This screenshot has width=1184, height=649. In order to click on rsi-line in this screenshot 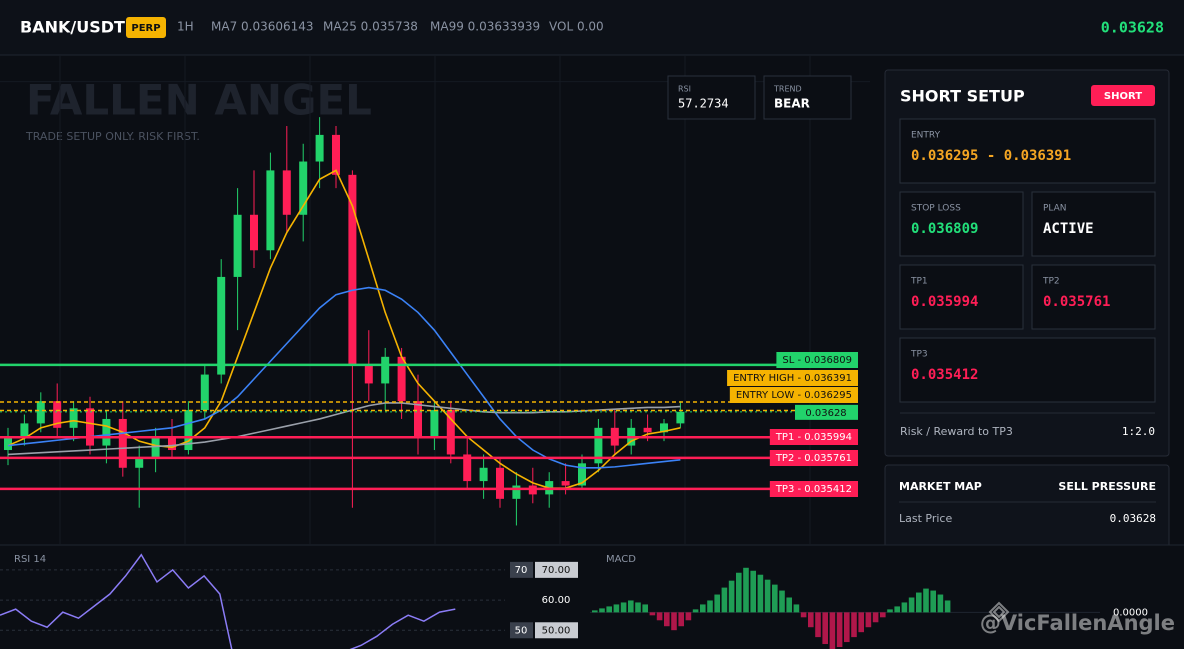, I will do `click(228, 601)`.